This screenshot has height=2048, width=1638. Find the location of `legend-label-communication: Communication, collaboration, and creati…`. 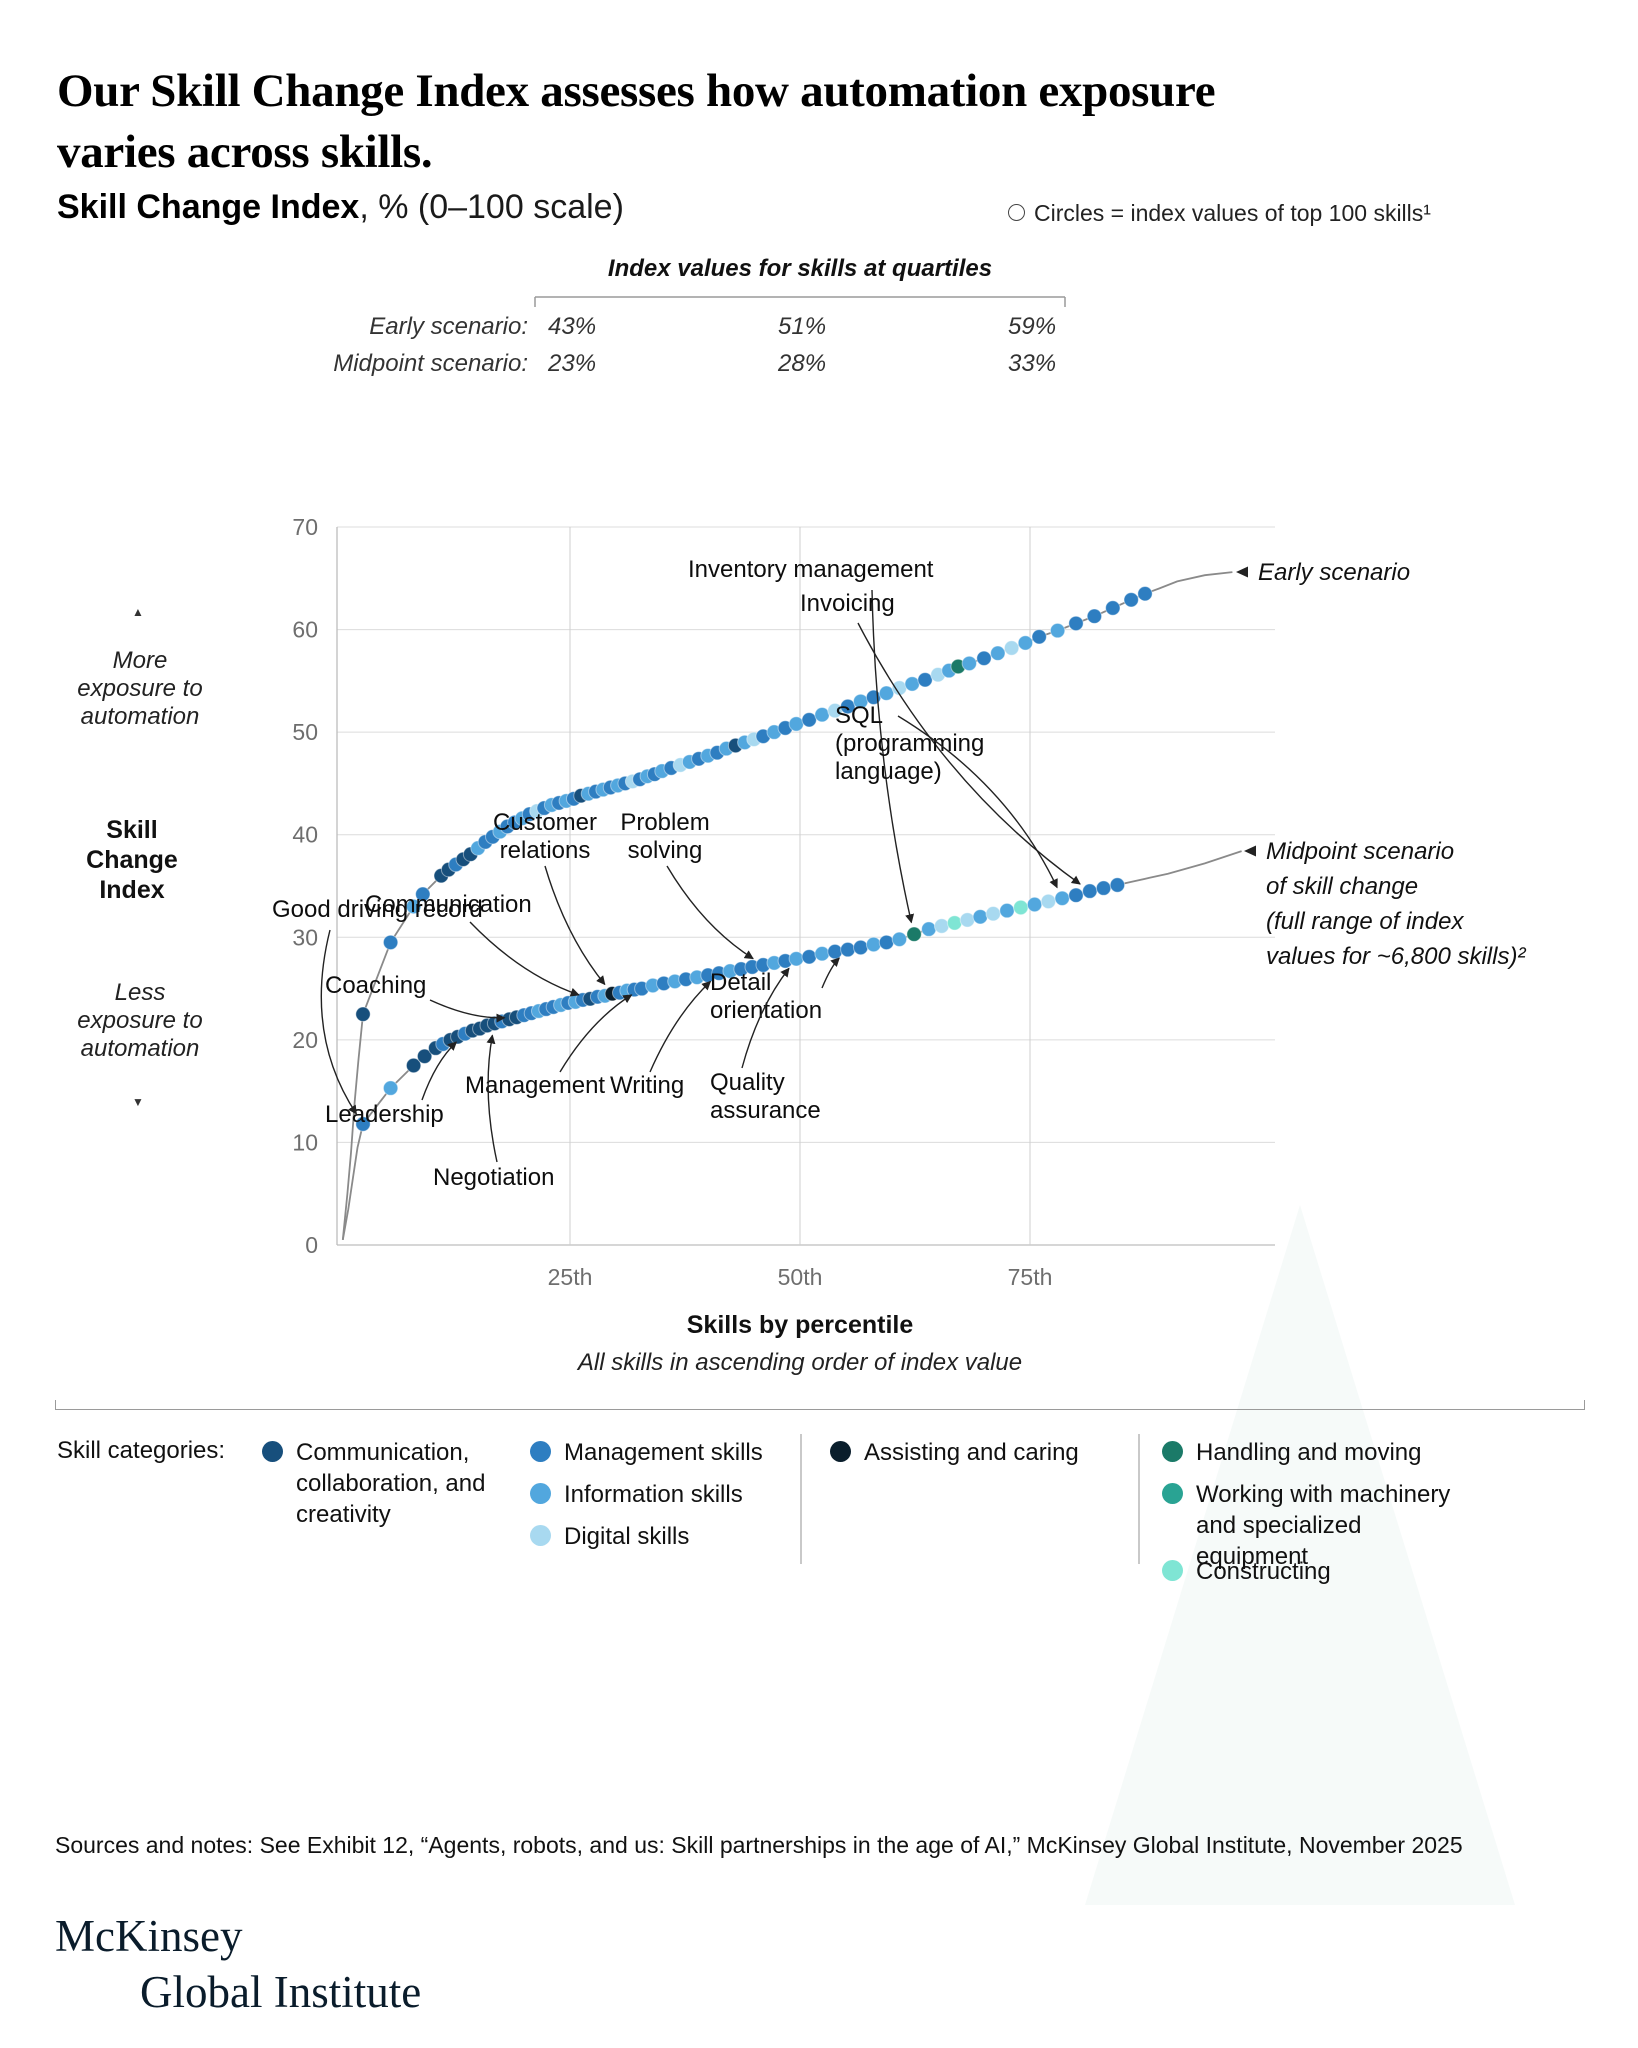

legend-label-communication: Communication, collaboration, and creati… is located at coordinates (391, 1483).